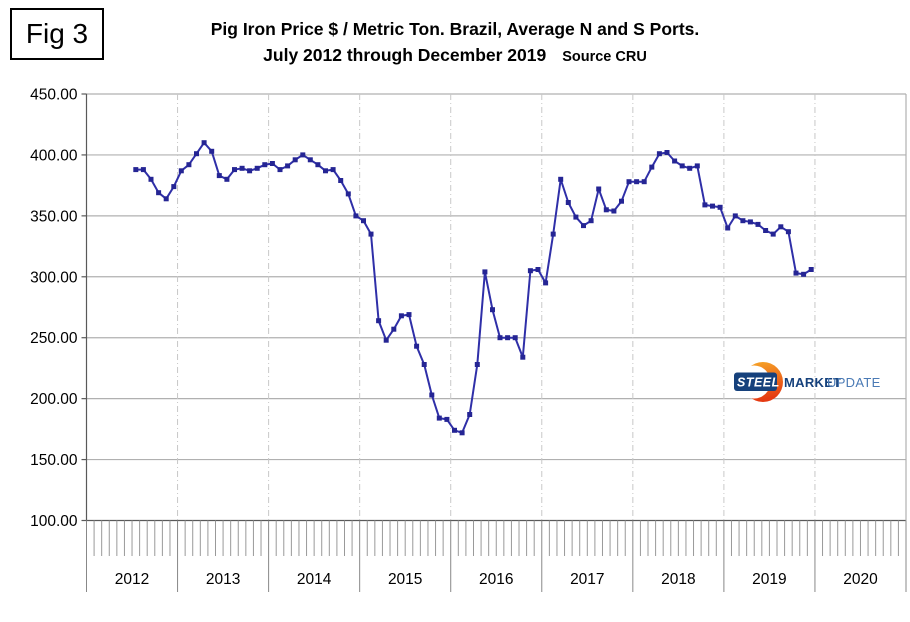 The width and height of the screenshot is (910, 622). I want to click on x-axis-year-label: 2016, so click(496, 579).